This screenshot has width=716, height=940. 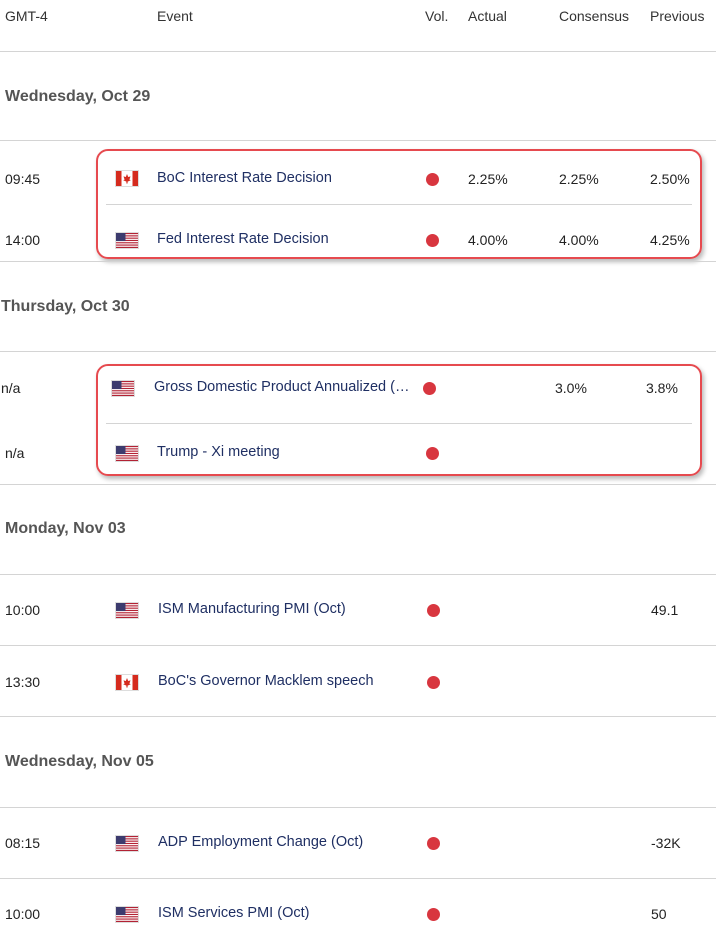 What do you see at coordinates (670, 179) in the screenshot?
I see `previous-value: 2.50%` at bounding box center [670, 179].